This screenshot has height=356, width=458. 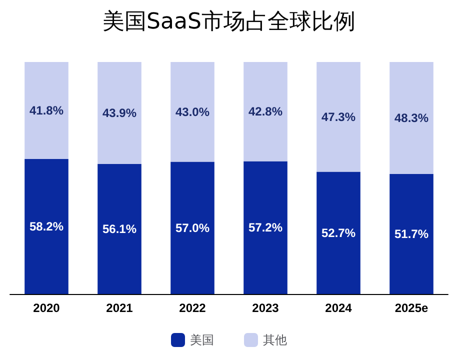 I want to click on data-label: 58.2%, so click(x=46, y=226).